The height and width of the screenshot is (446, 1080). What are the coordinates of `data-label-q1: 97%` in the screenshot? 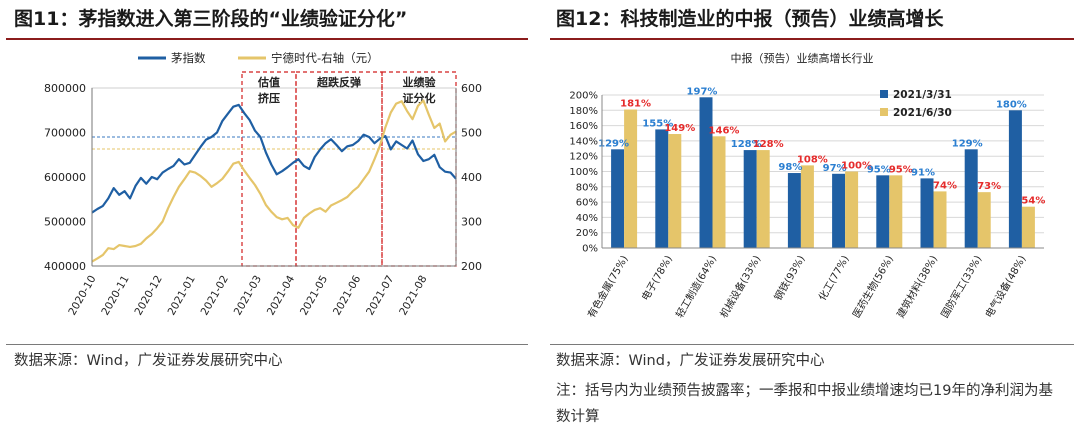 It's located at (835, 168).